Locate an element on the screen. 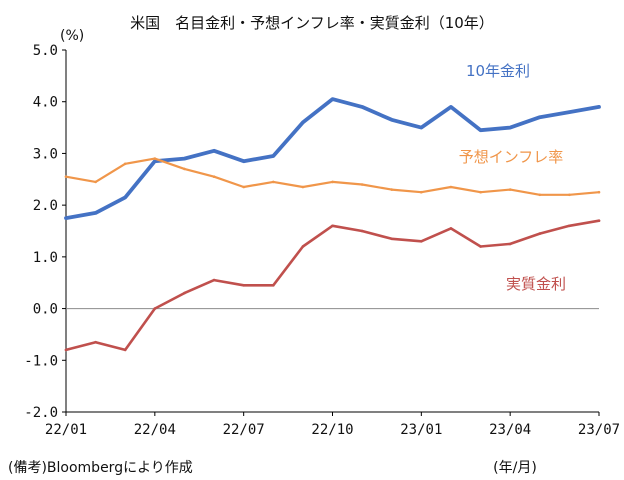 This screenshot has height=480, width=624. y-tick-label: 1.0 is located at coordinates (45, 258).